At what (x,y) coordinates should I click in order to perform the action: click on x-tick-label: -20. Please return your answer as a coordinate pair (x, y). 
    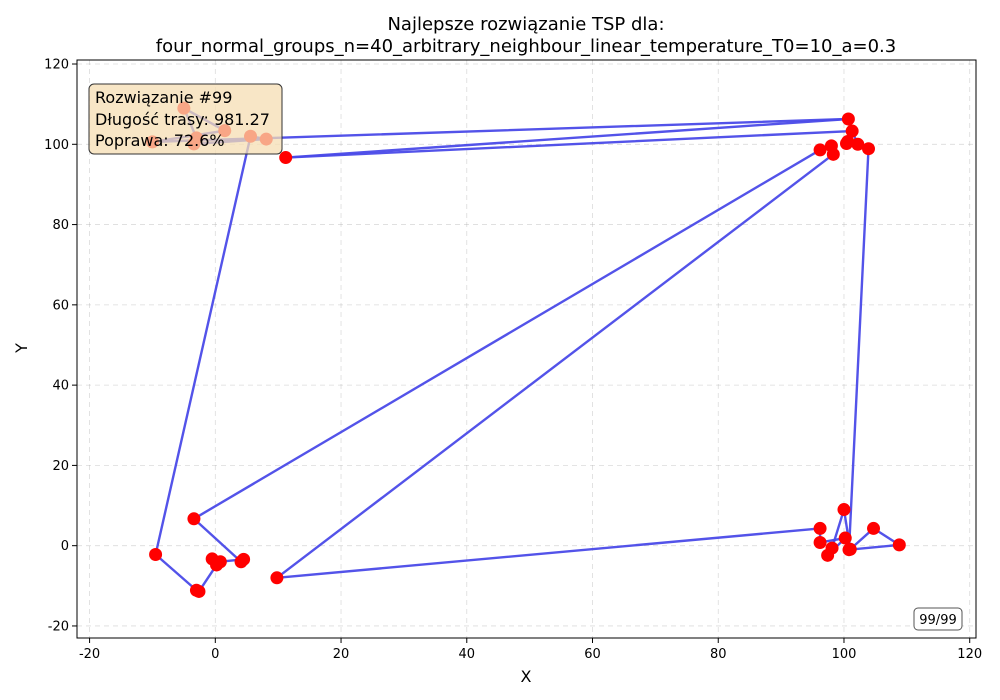
    Looking at the image, I should click on (89, 654).